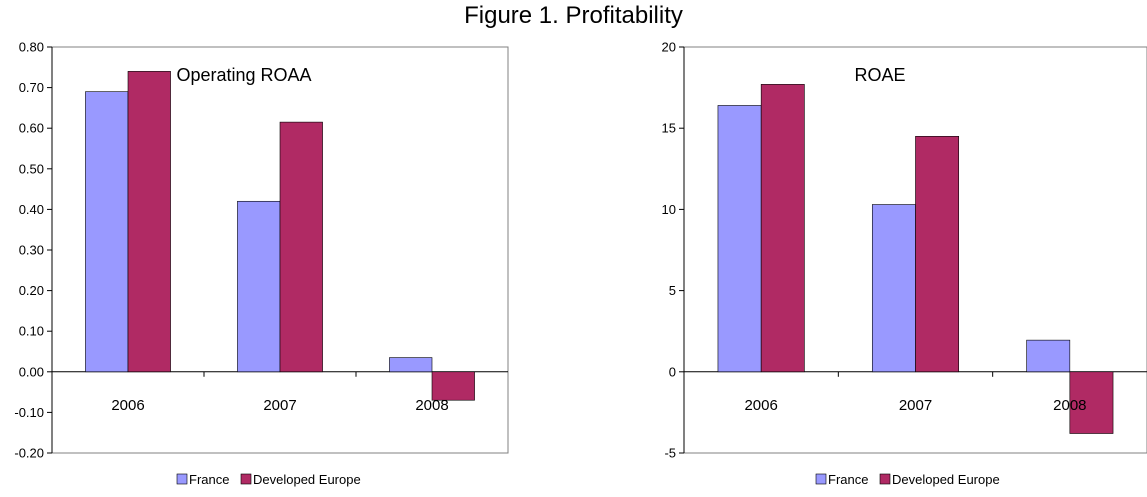 The width and height of the screenshot is (1147, 497). What do you see at coordinates (31, 168) in the screenshot?
I see `y-tick-label: 0.50` at bounding box center [31, 168].